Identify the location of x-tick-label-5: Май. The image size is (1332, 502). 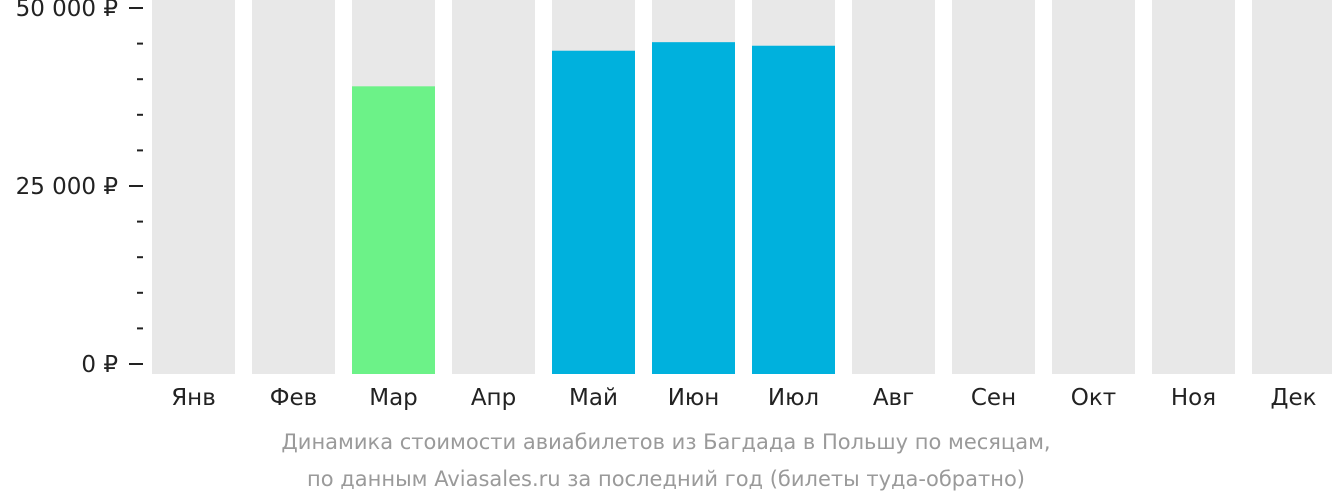
(593, 398).